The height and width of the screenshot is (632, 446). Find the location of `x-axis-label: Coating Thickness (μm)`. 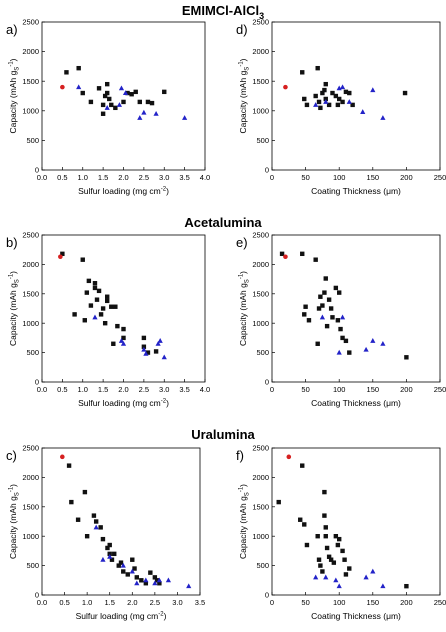

x-axis-label: Coating Thickness (μm) is located at coordinates (356, 191).